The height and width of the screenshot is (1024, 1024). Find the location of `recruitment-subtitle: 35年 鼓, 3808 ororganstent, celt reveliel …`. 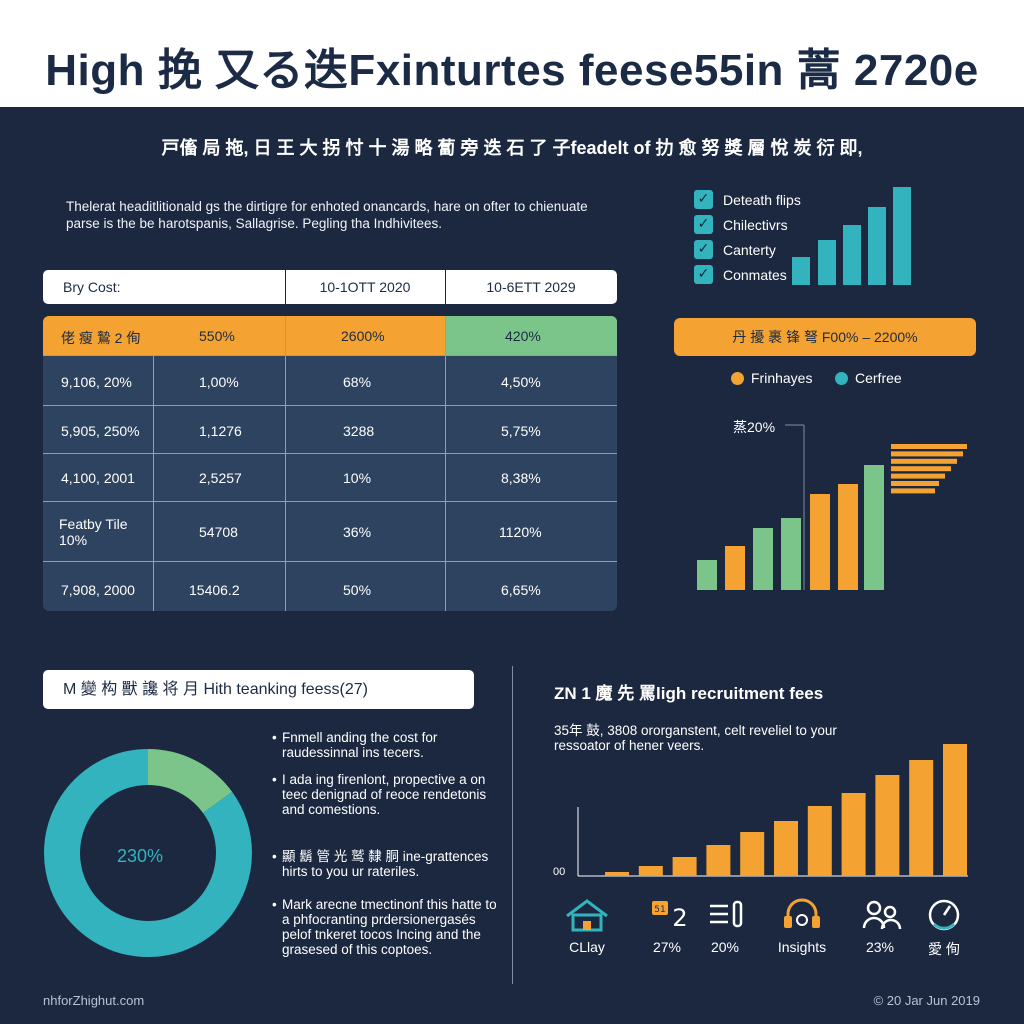

recruitment-subtitle: 35年 鼓, 3808 ororganstent, celt reveliel … is located at coordinates (695, 738).